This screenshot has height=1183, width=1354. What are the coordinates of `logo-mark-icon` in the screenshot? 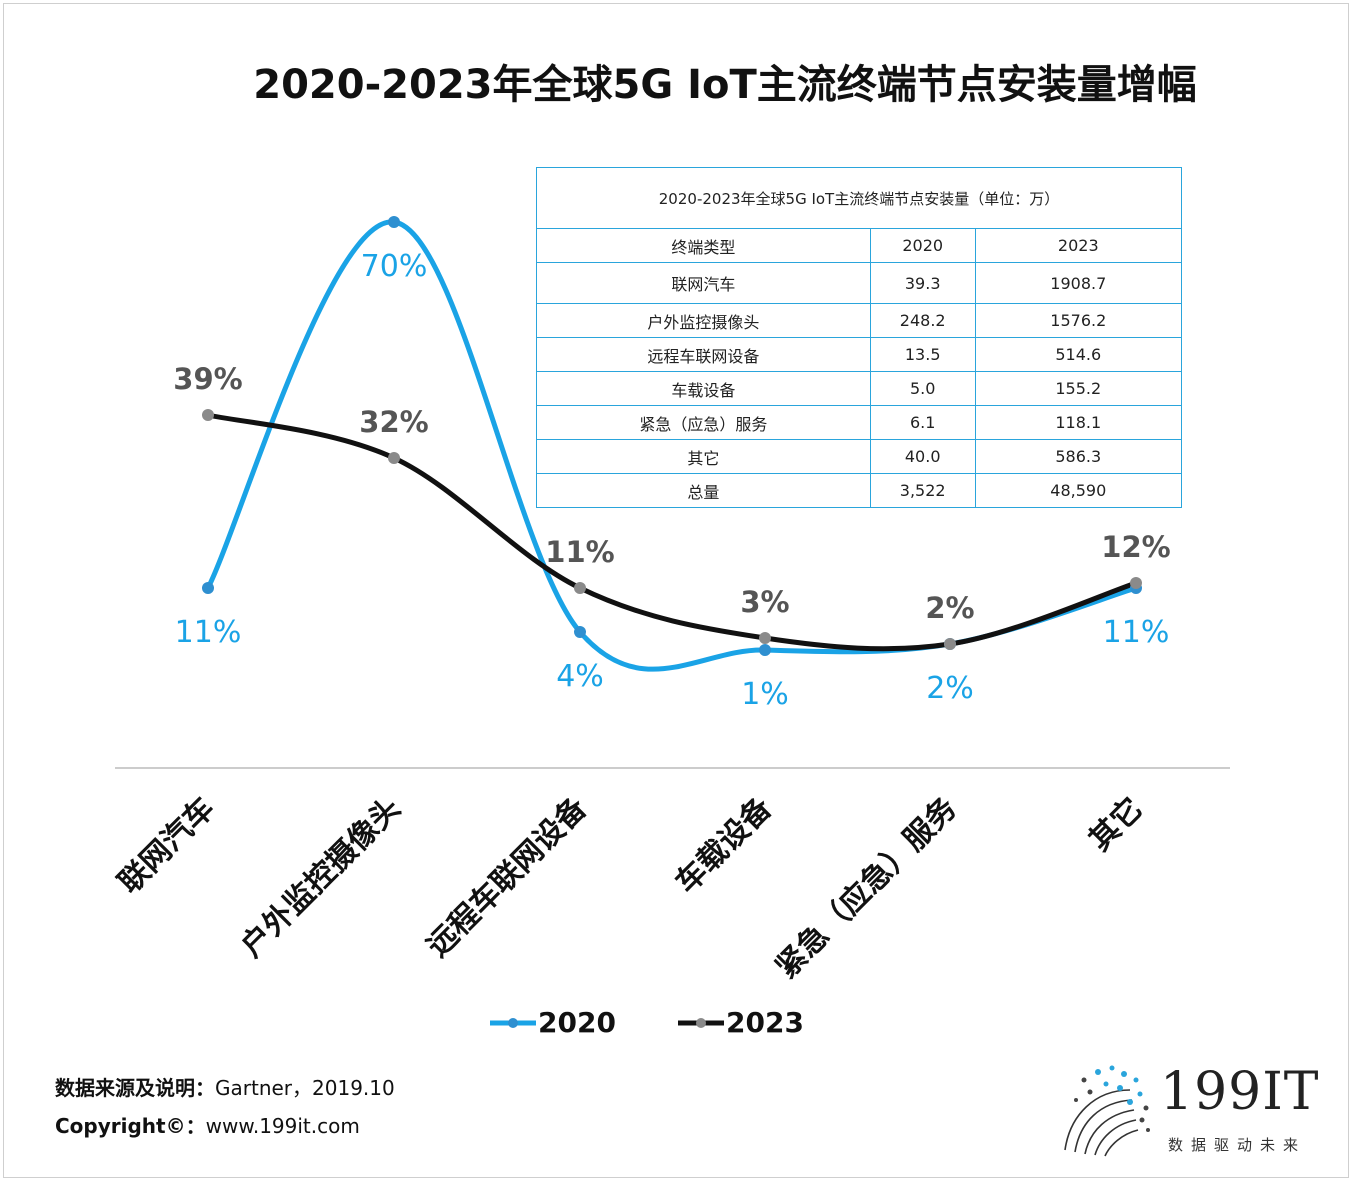 It's located at (1107, 1111).